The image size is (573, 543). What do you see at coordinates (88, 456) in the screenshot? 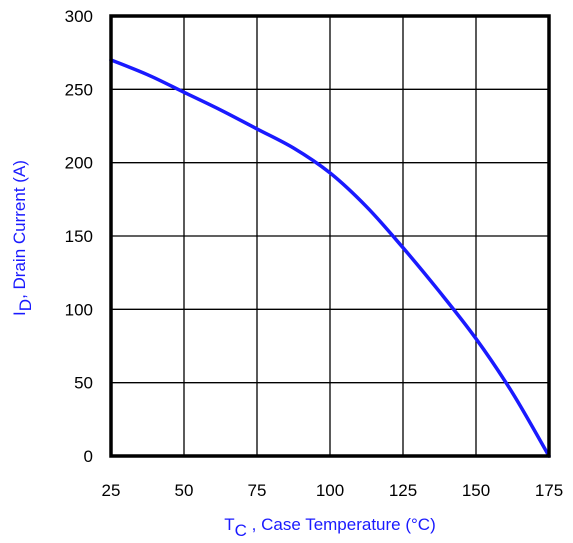
I see `y-tick-label: 0` at bounding box center [88, 456].